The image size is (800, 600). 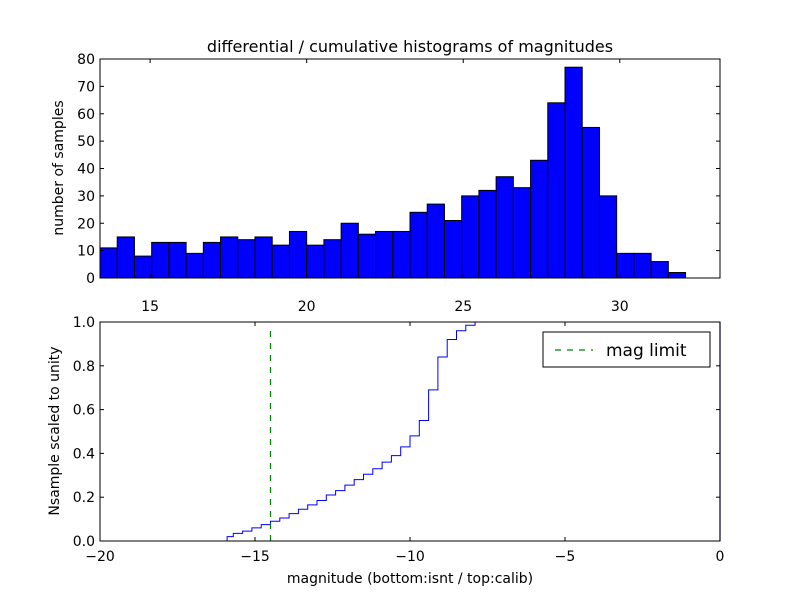 I want to click on cumulative-x-tick-label: −20, so click(x=100, y=557).